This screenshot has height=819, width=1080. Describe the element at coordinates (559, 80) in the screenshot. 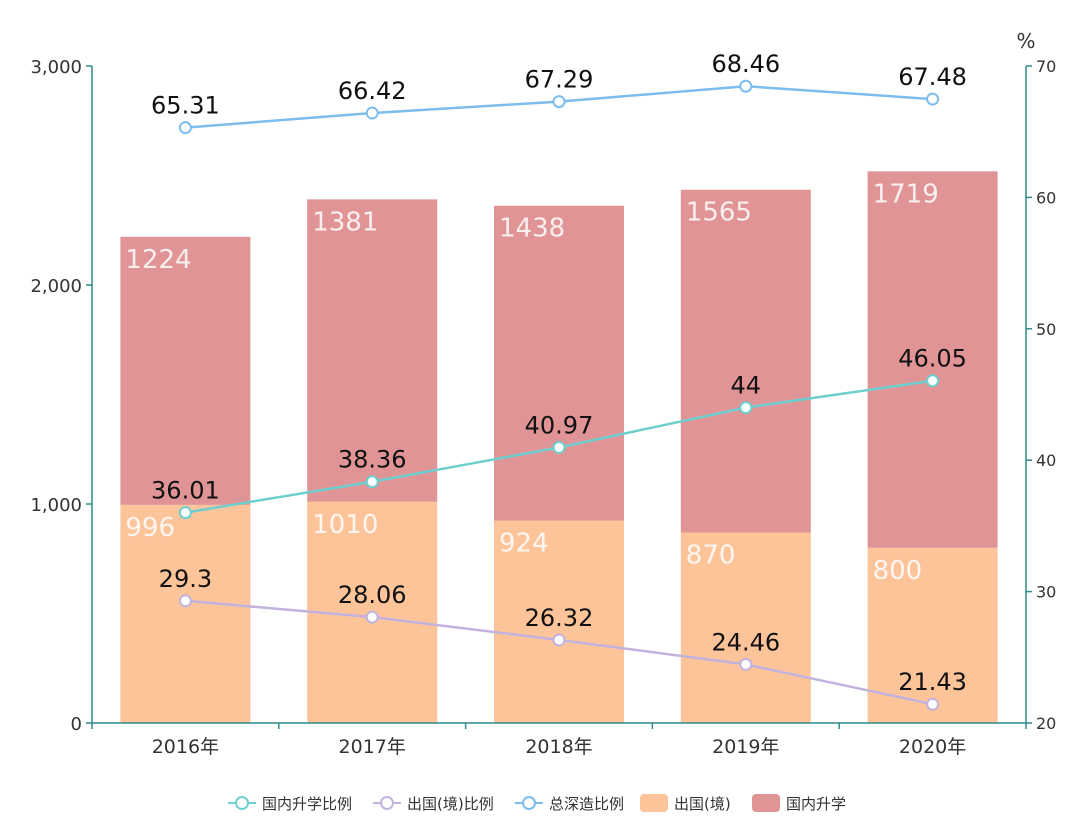

I see `line-label-2-2: 67.29` at that location.